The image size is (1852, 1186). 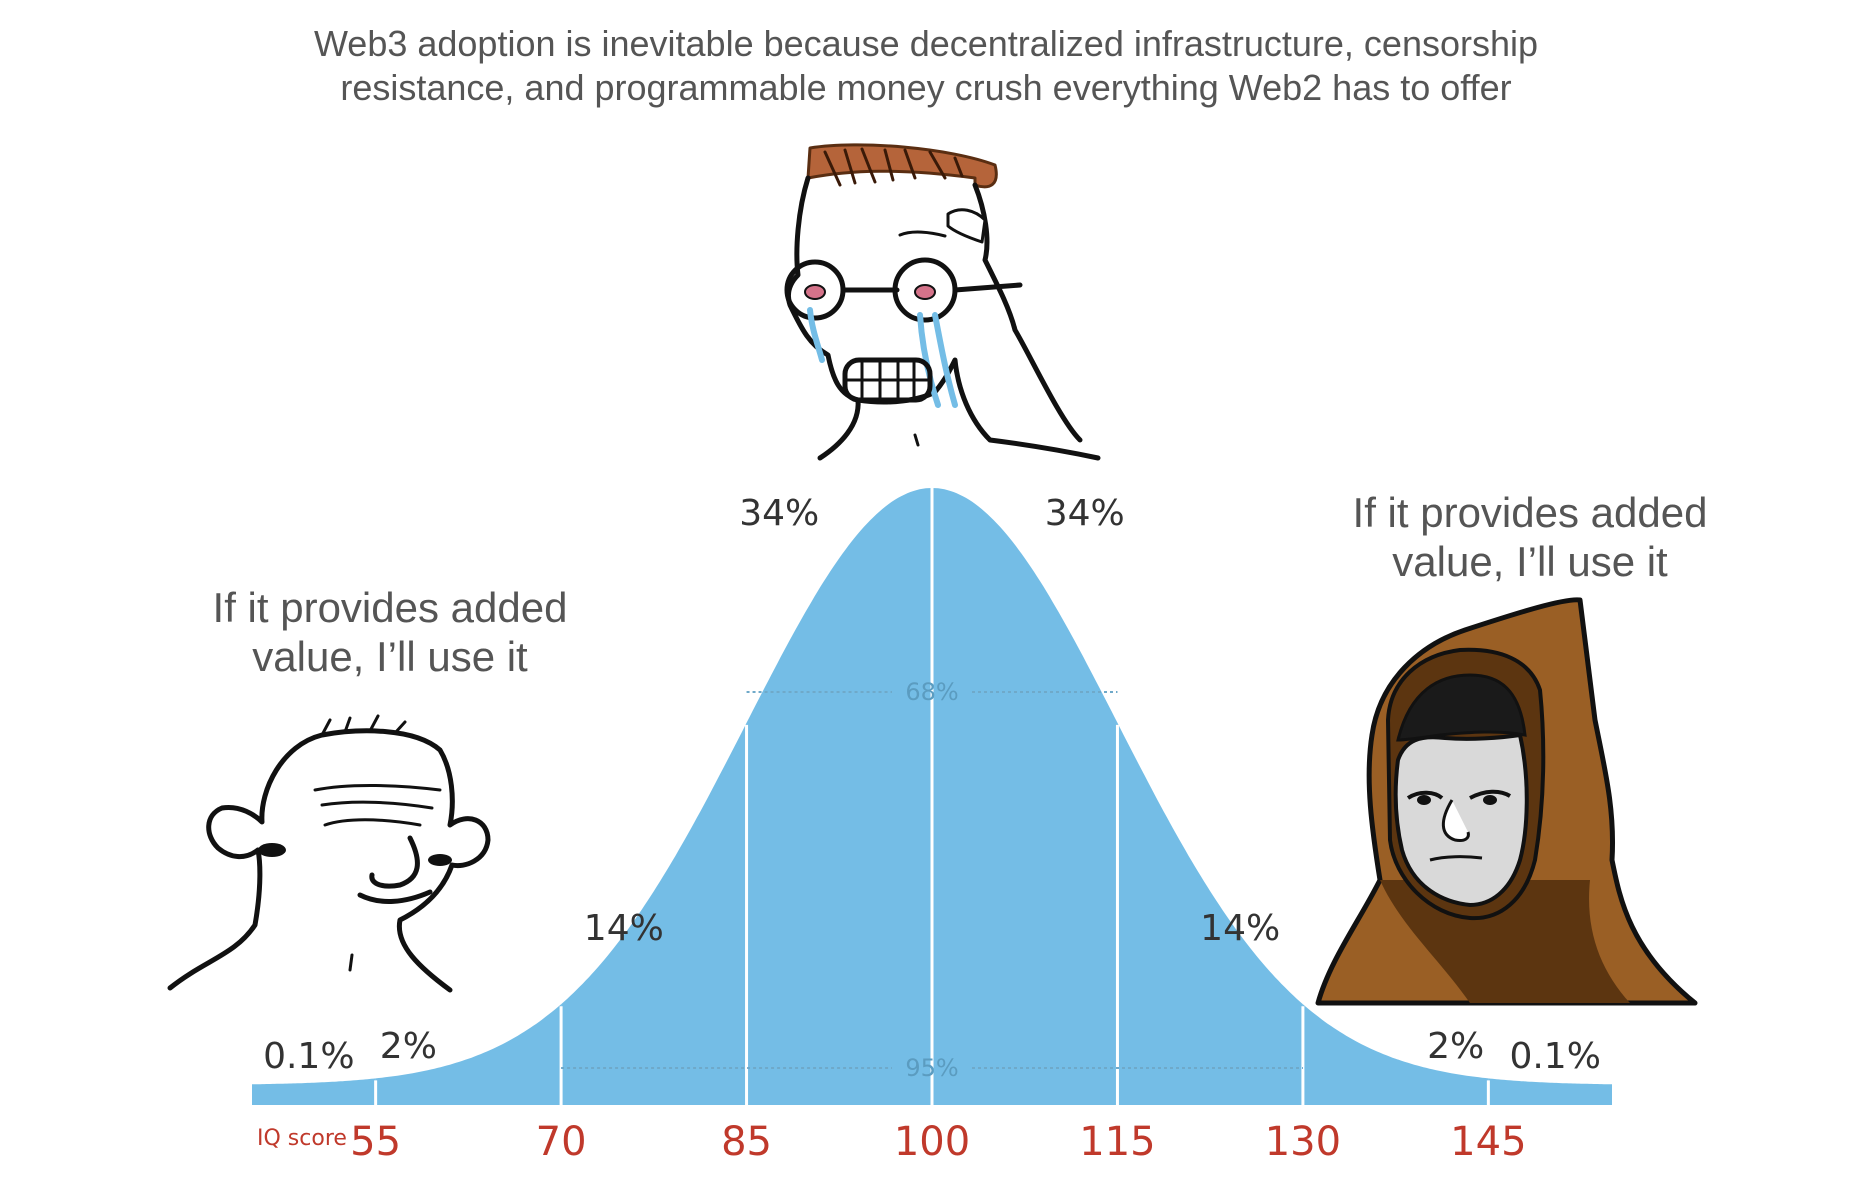 What do you see at coordinates (390, 632) in the screenshot?
I see `left-caption: If it provides added value, I’ll use it` at bounding box center [390, 632].